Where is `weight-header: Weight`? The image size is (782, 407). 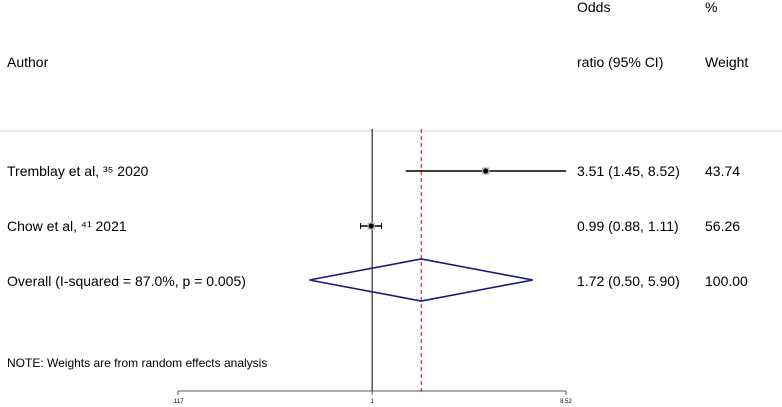
weight-header: Weight is located at coordinates (726, 62).